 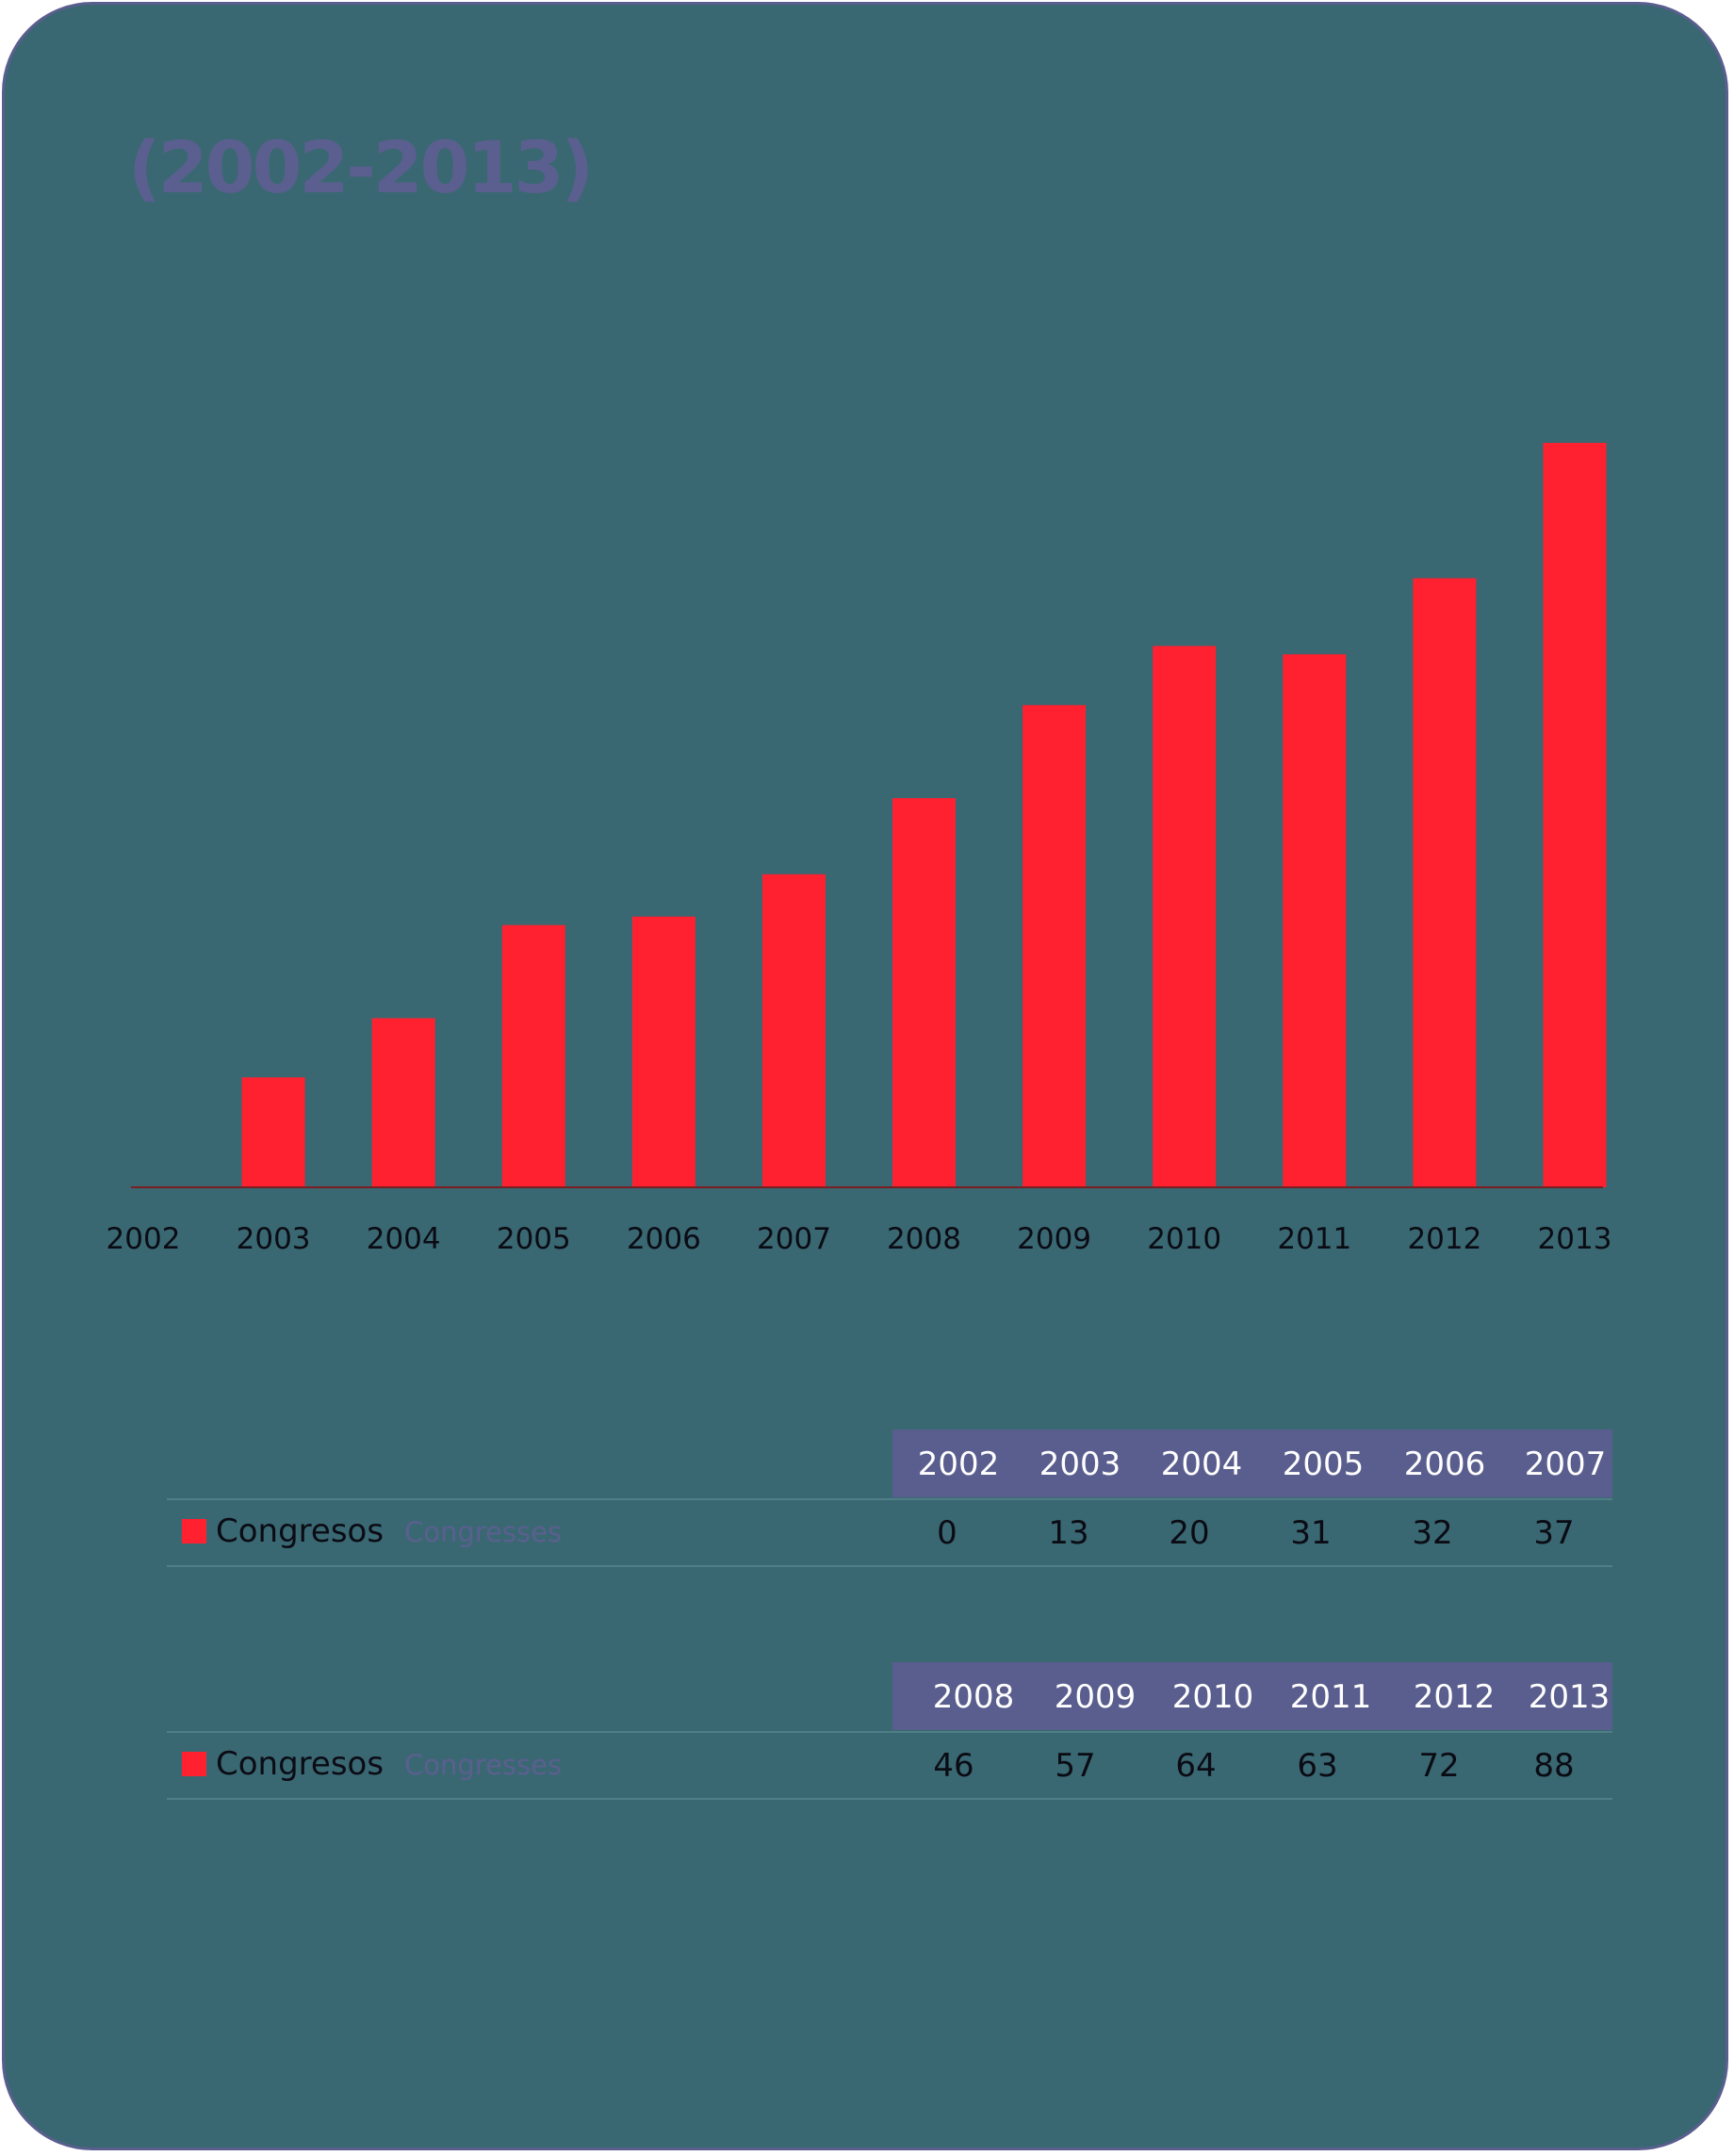 I want to click on bar-2008, so click(x=924, y=993).